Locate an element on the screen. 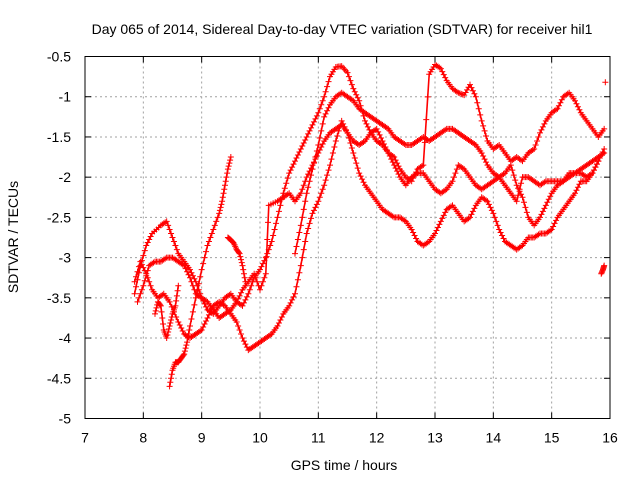  y-tick-label: -2.5 is located at coordinates (59, 217).